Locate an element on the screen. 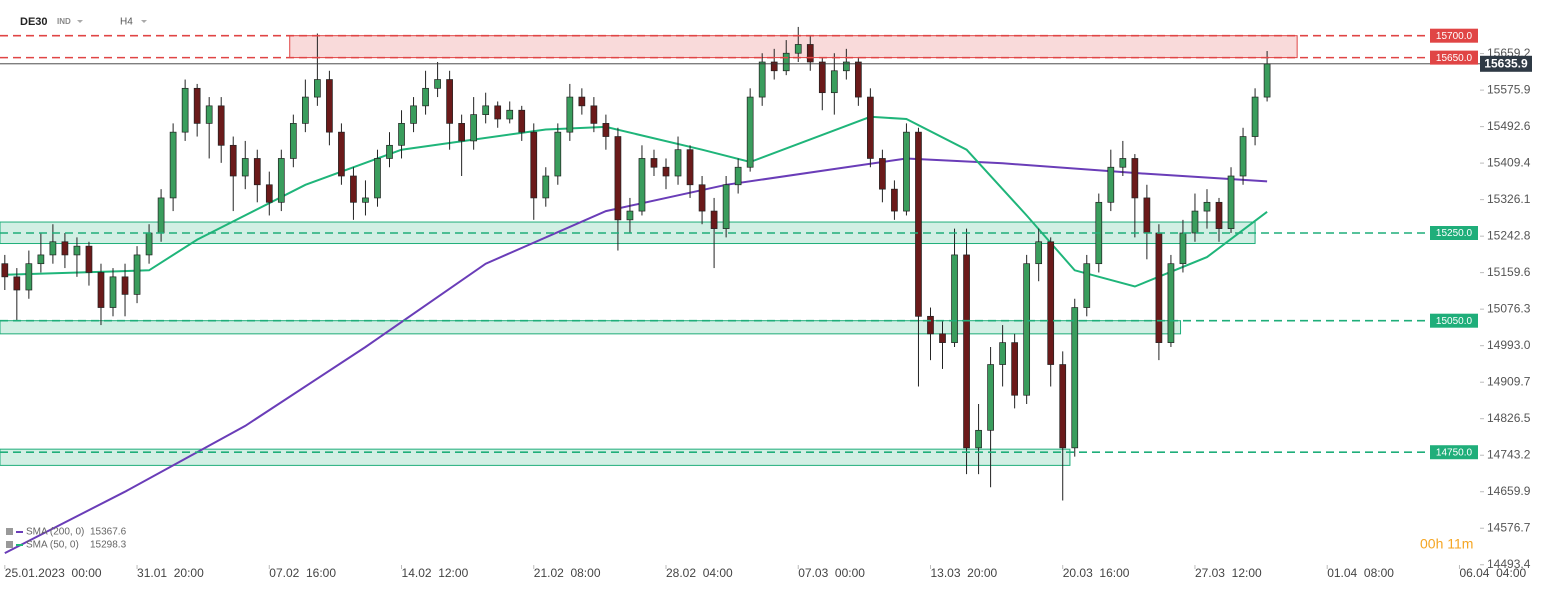 The image size is (1546, 590). x-tick-label: 14.02 12:00 is located at coordinates (435, 573).